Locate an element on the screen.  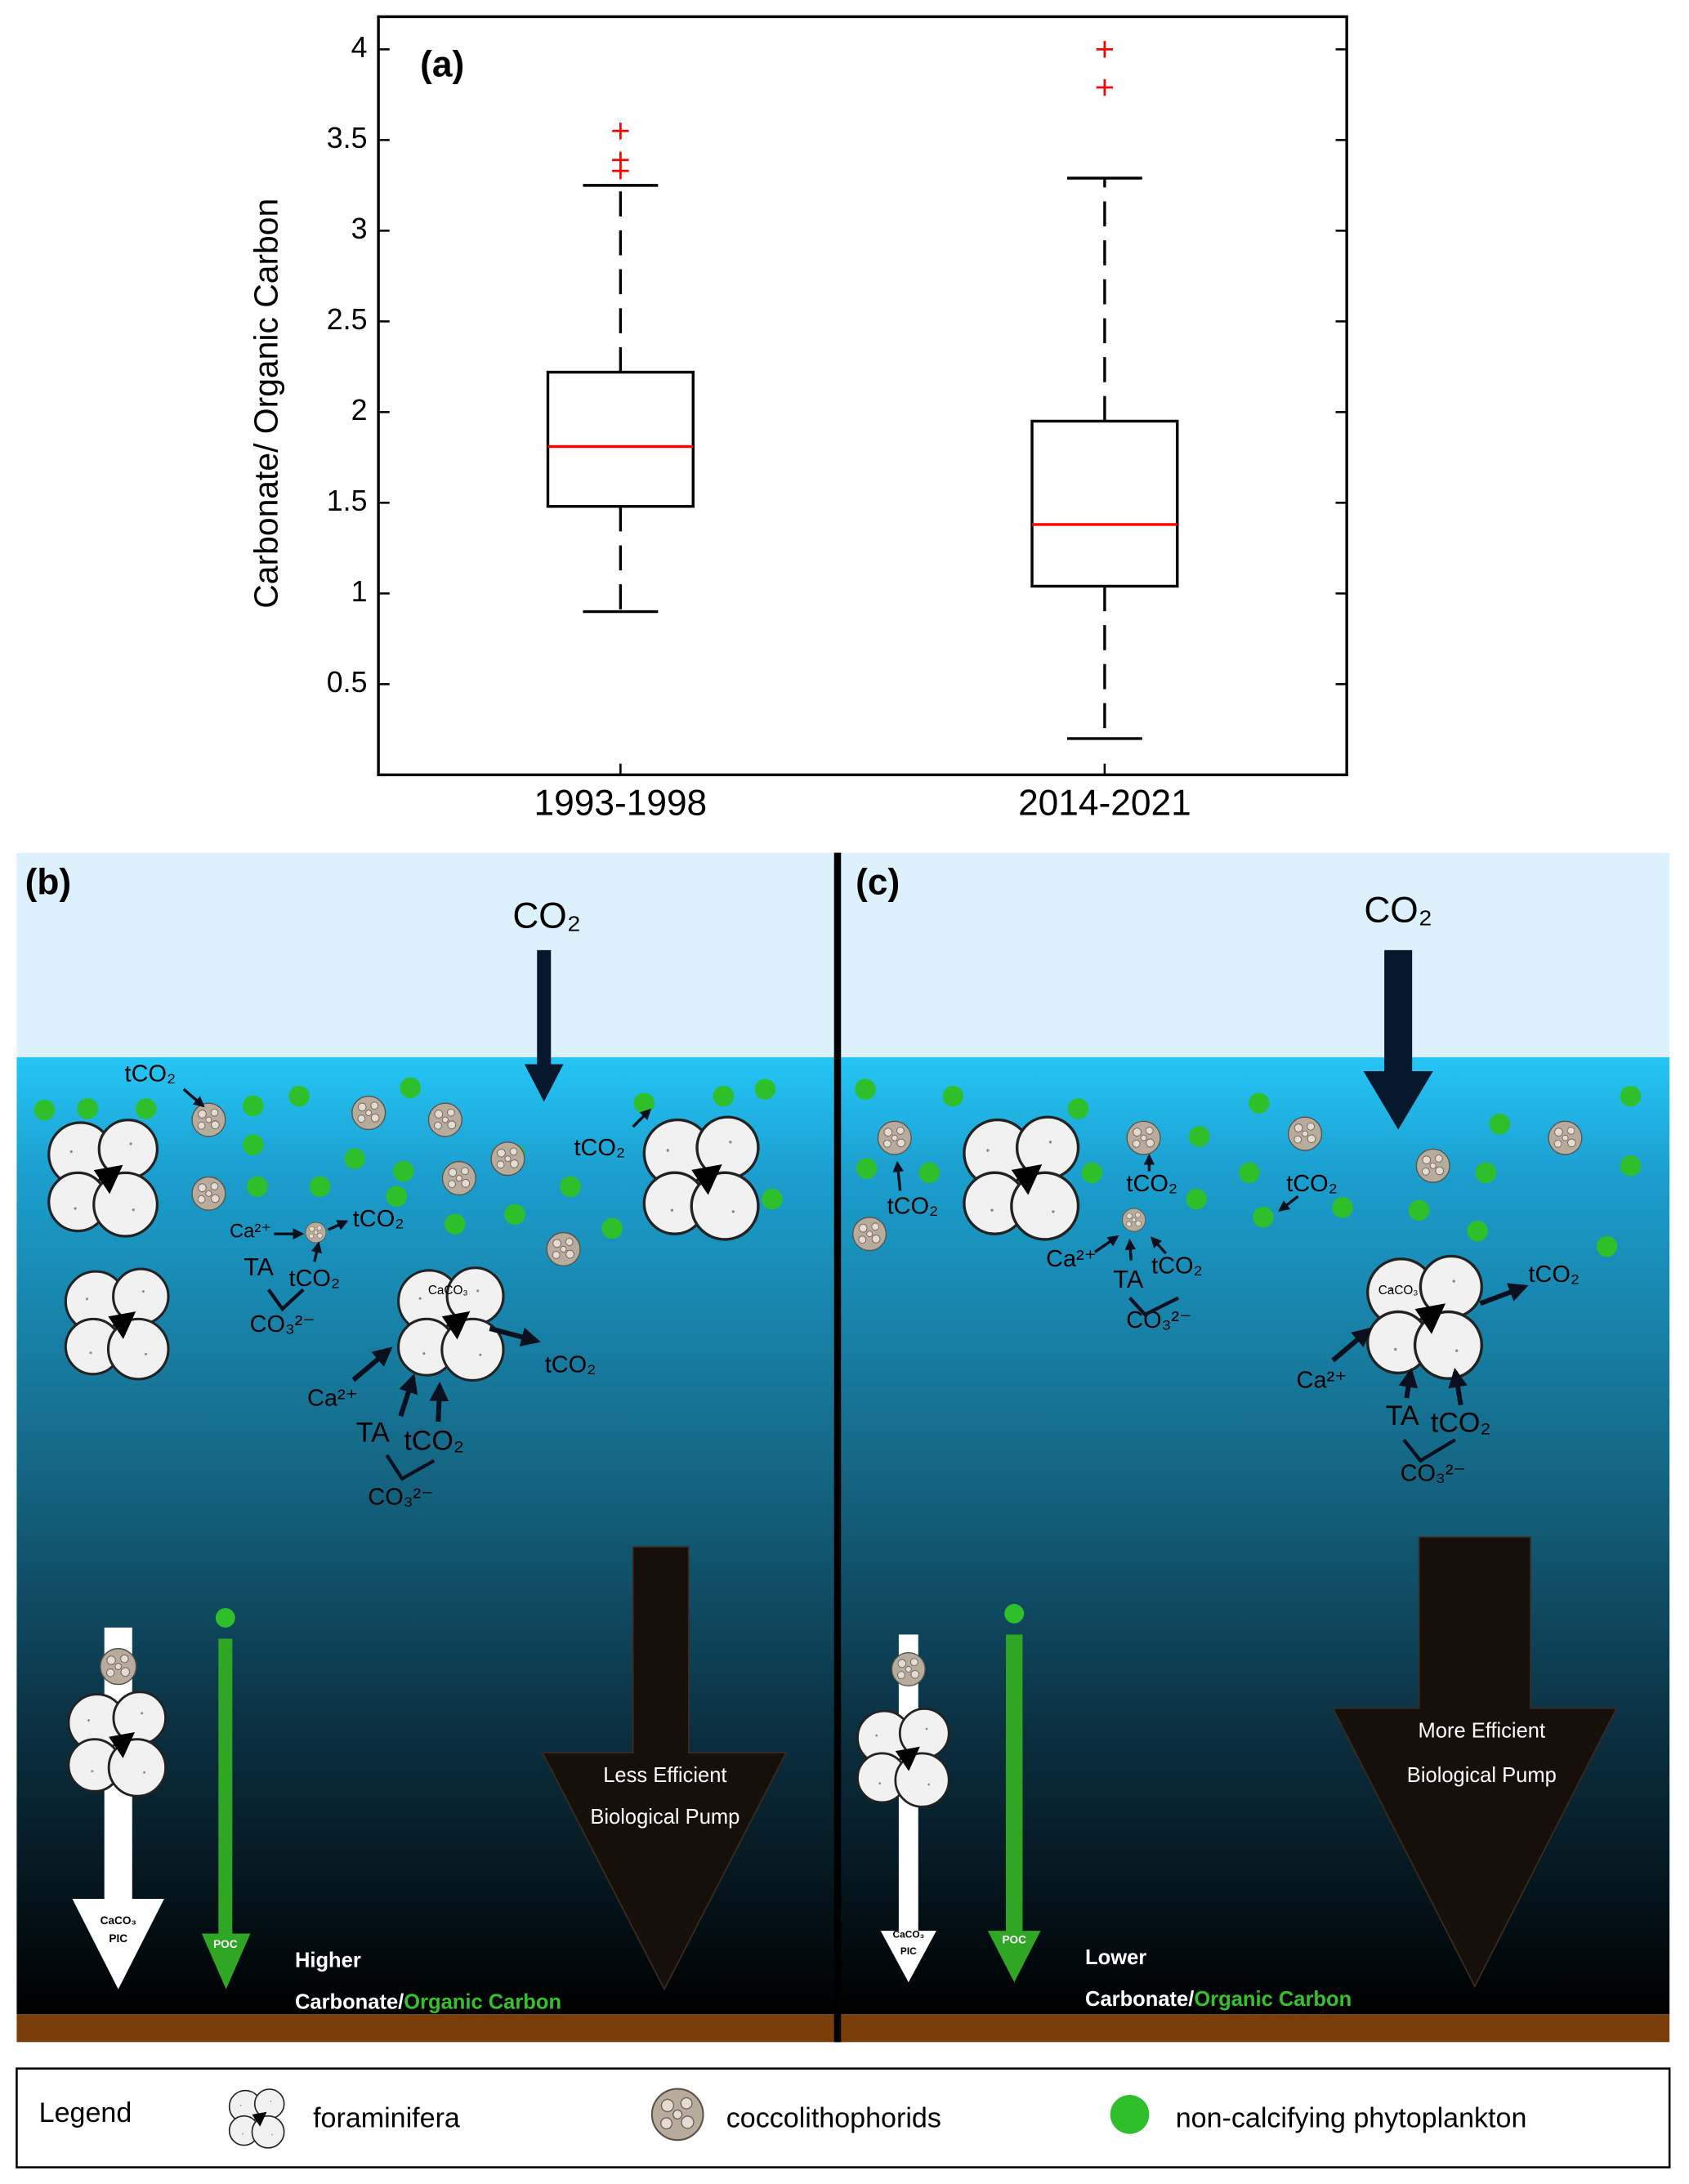
pump-label: Biological Pump is located at coordinates (664, 1817).